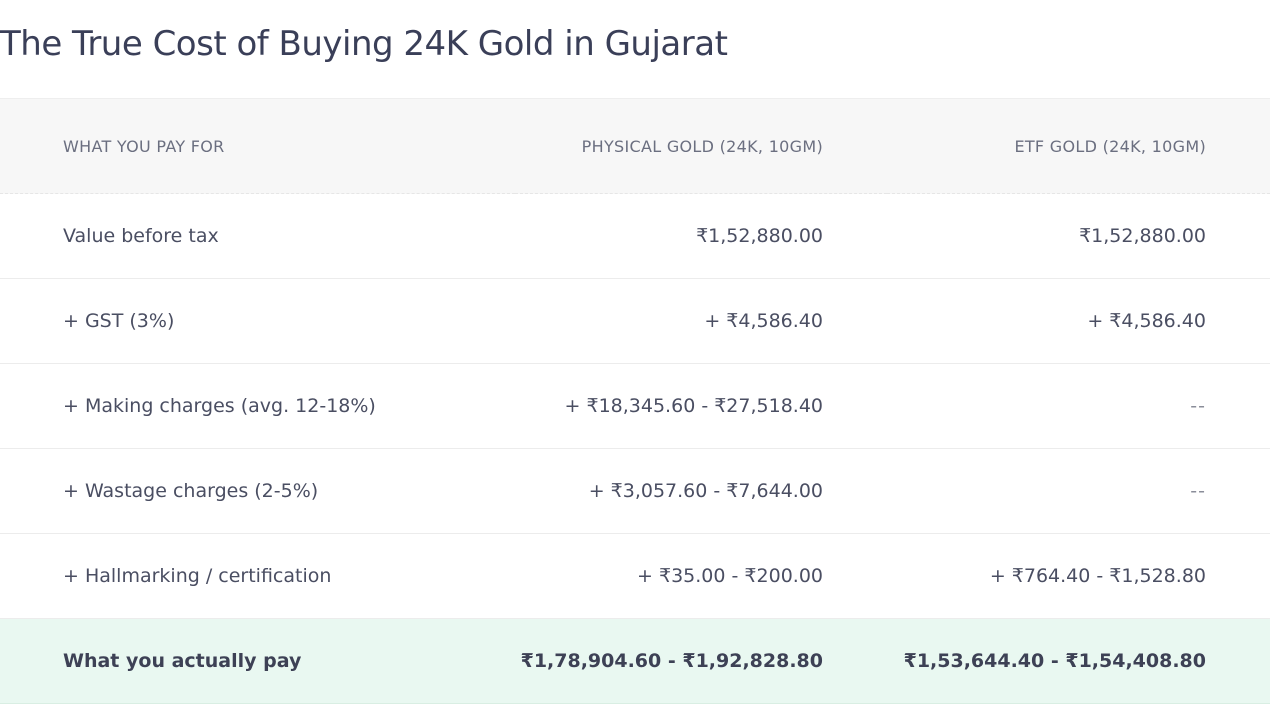 The image size is (1280, 720). What do you see at coordinates (635, 321) in the screenshot?
I see `table-row: + GST (3%) + ₹4,586.40 + ₹4,586.40` at bounding box center [635, 321].